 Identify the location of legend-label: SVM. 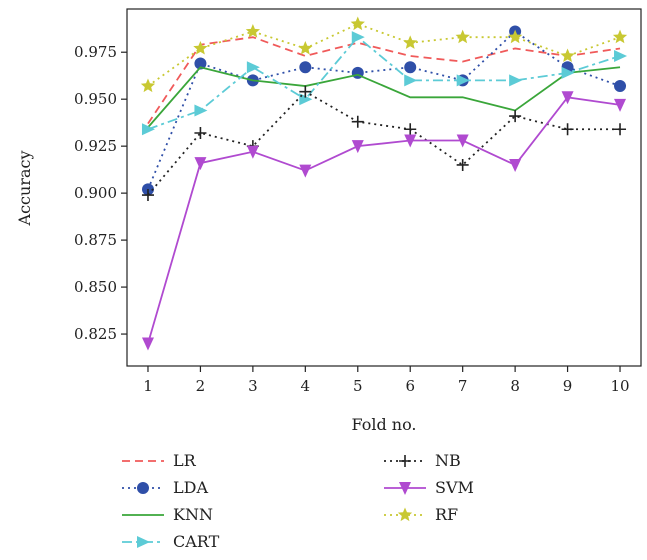
(454, 487).